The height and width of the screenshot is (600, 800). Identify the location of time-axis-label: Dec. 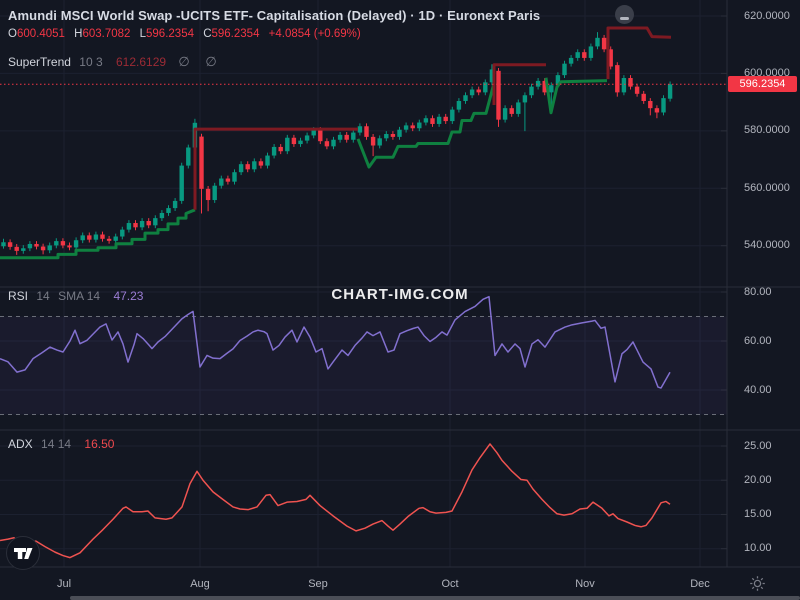
(700, 584).